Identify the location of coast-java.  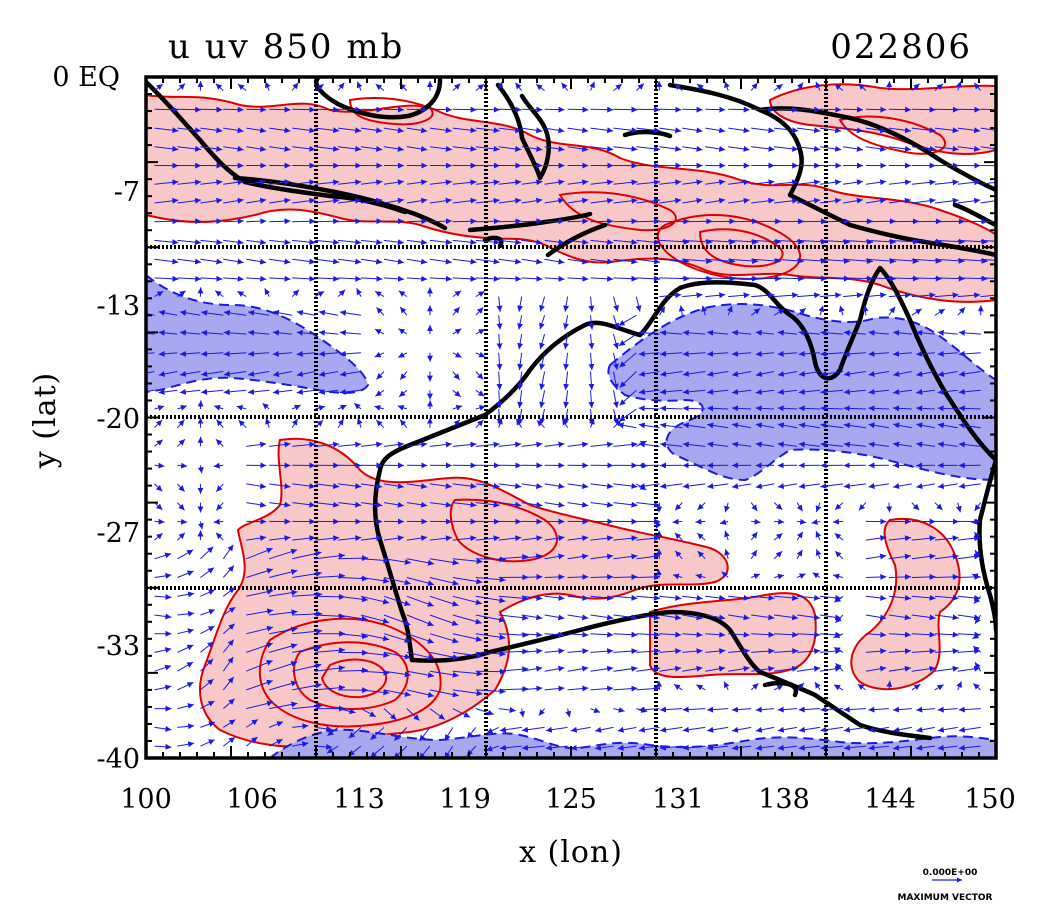
(340, 203).